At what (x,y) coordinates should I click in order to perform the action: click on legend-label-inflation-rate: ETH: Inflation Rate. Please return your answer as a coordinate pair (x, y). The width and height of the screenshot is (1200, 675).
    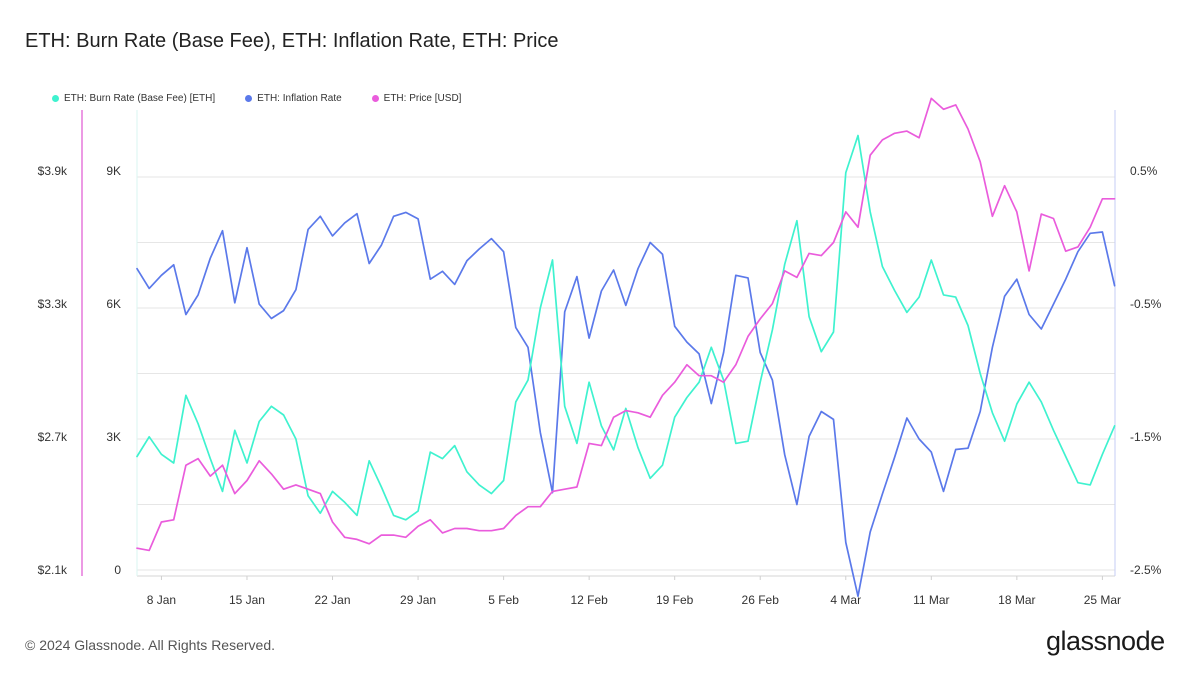
    Looking at the image, I should click on (299, 98).